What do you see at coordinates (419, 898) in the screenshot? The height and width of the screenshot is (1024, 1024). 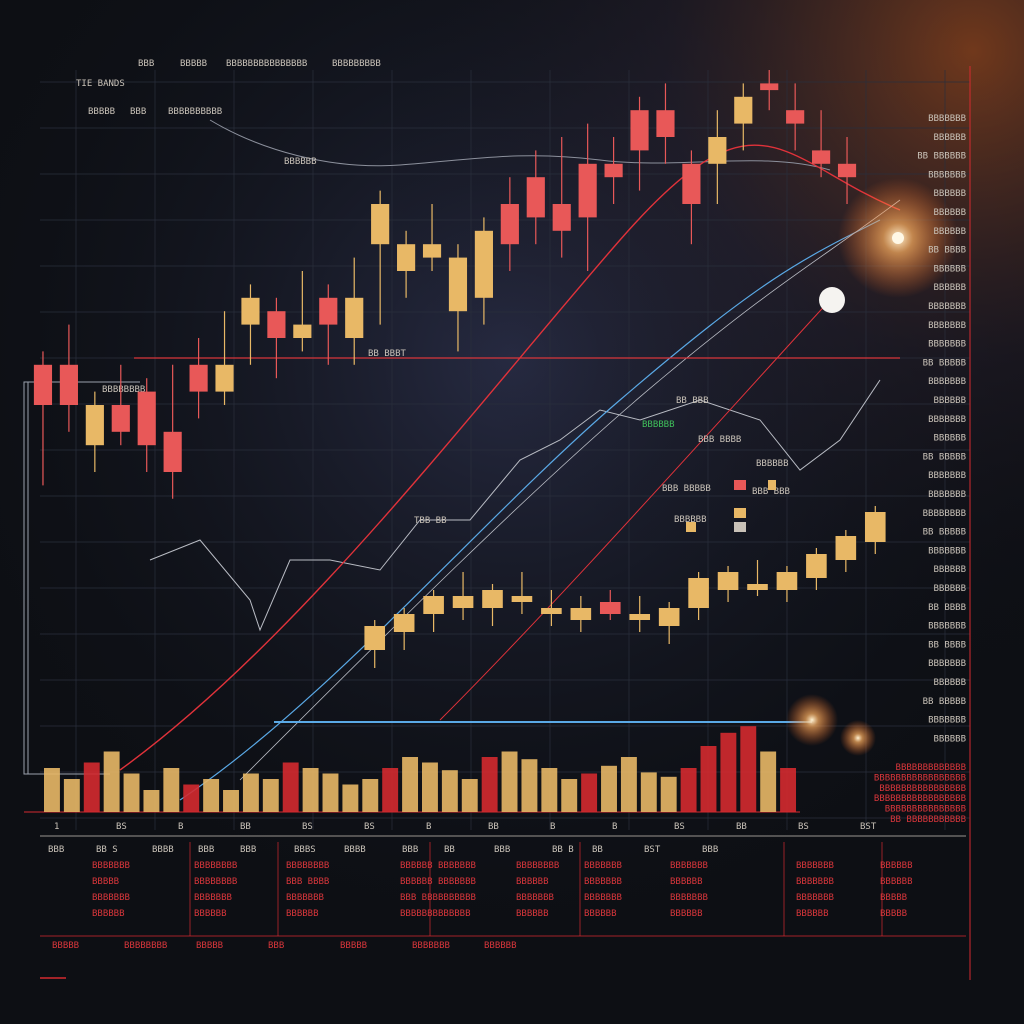 I see `table-cell: BBB BBB` at bounding box center [419, 898].